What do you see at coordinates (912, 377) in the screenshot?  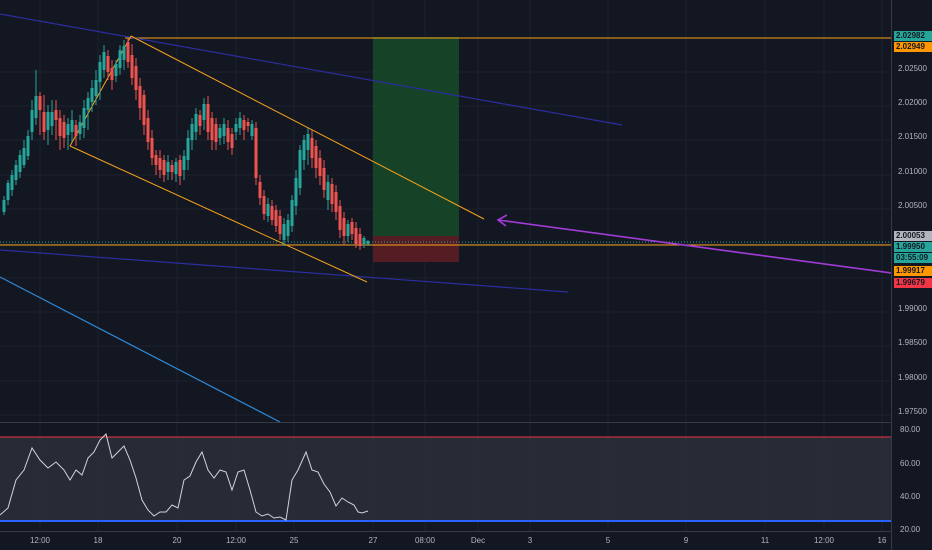 I see `price-tick: 1.98000` at bounding box center [912, 377].